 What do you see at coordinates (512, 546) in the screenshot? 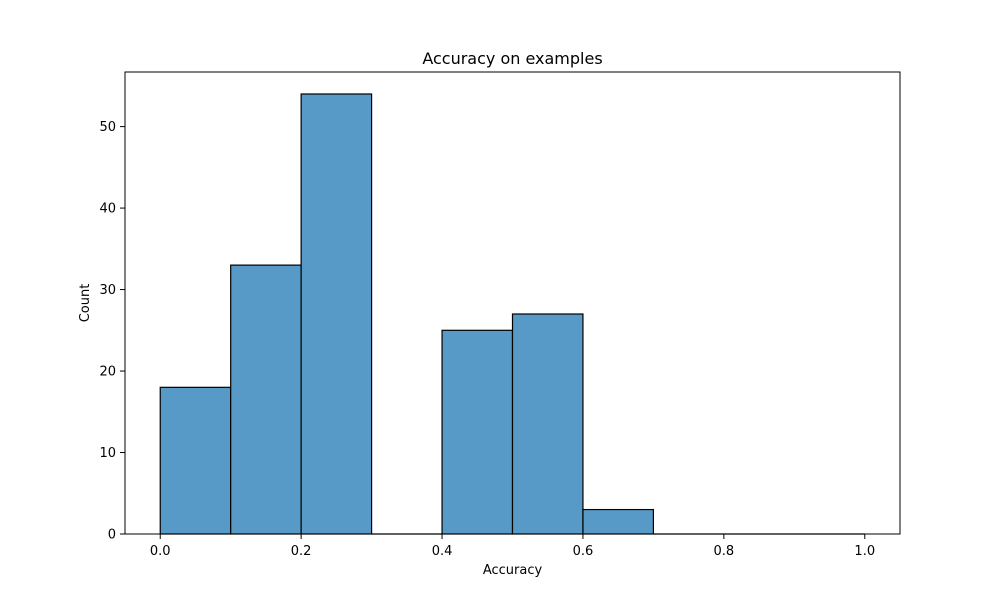
I see `x-axis: 0.0 0.2 0.4 0.6 0.8 1.0` at bounding box center [512, 546].